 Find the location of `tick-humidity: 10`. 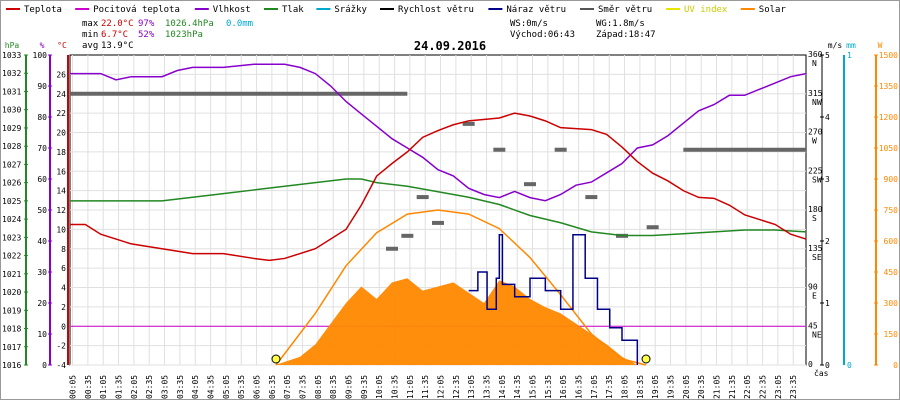

tick-humidity: 10 is located at coordinates (42, 334).